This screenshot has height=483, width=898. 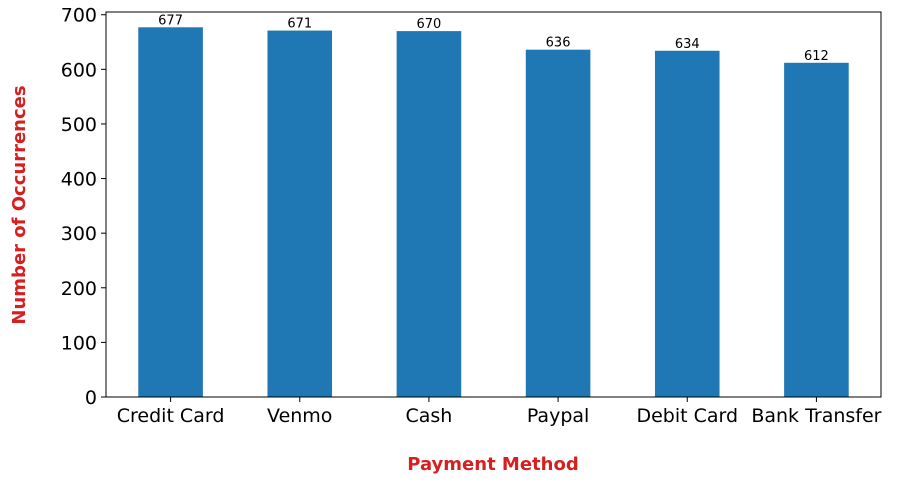 What do you see at coordinates (299, 416) in the screenshot?
I see `x-tick-label-1: Venmo` at bounding box center [299, 416].